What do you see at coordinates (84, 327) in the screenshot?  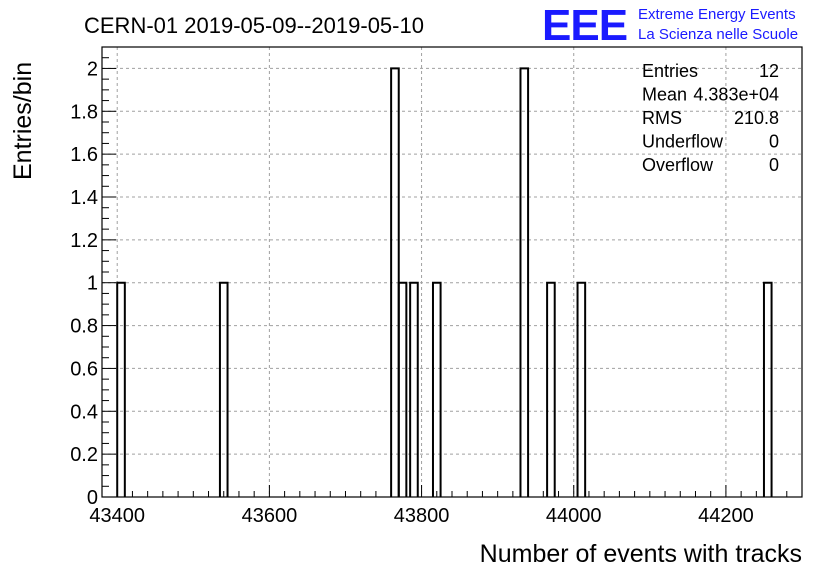 I see `y-tick-label: 0.8` at bounding box center [84, 327].